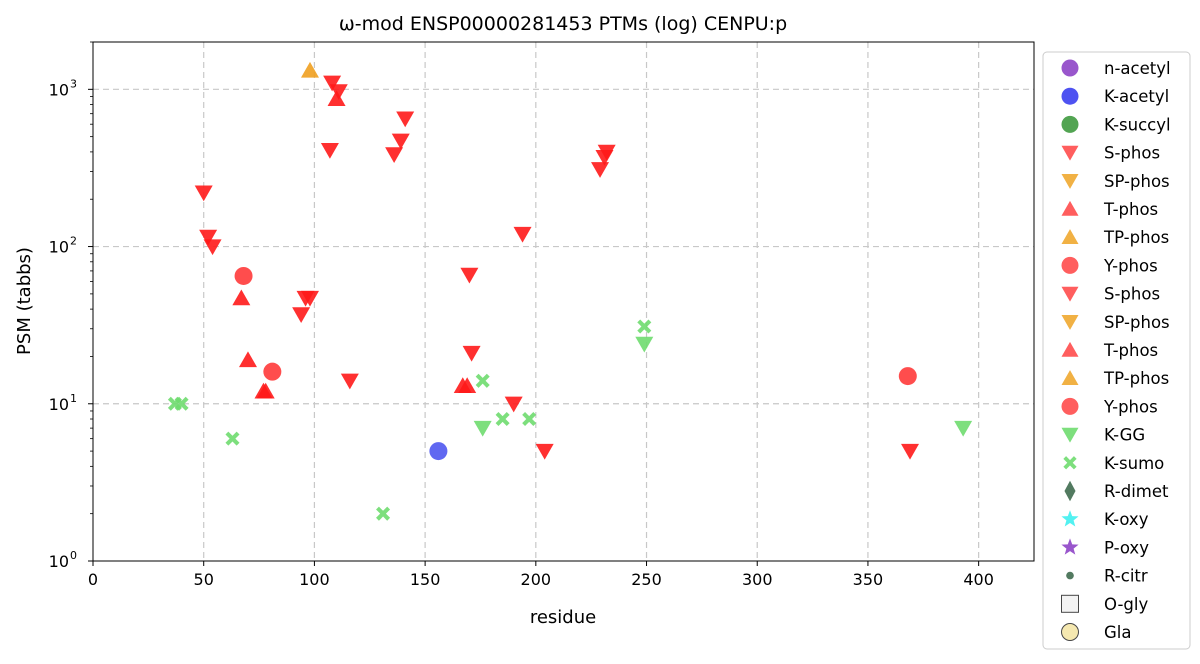 Image resolution: width=1200 pixels, height=664 pixels. I want to click on x-tick-label: 400, so click(978, 579).